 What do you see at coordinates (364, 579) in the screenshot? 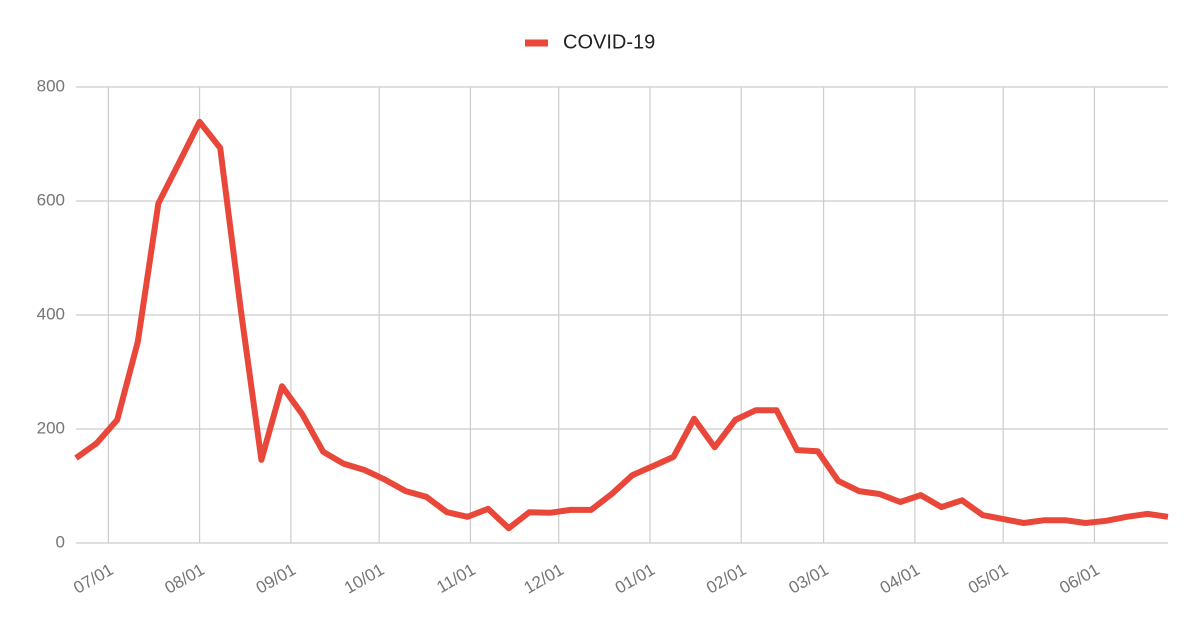
I see `x-tick-label: 10/01` at bounding box center [364, 579].